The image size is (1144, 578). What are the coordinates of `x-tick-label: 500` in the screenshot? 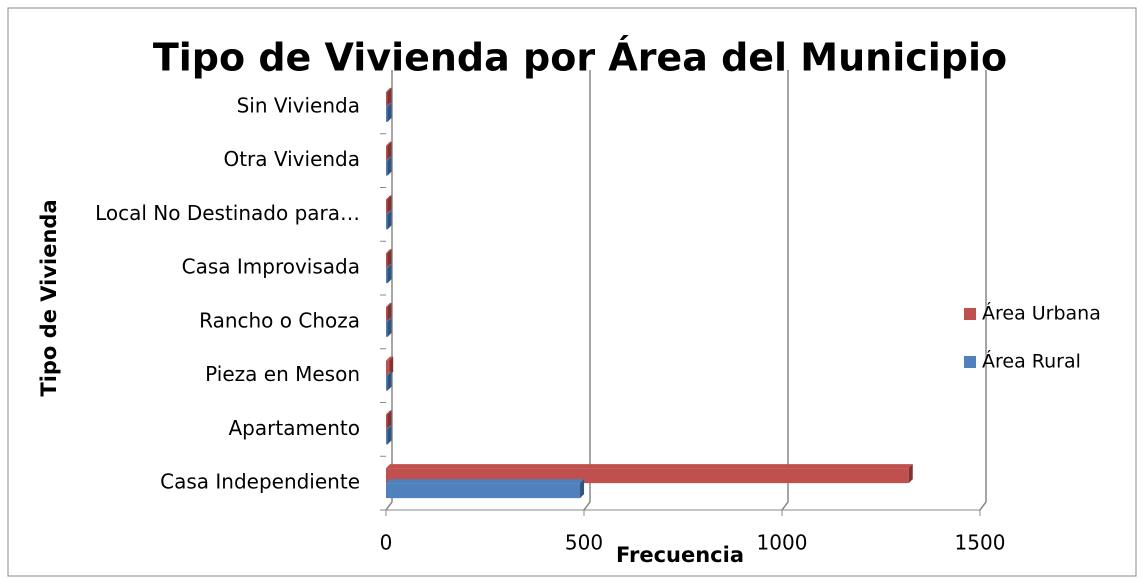 It's located at (584, 543).